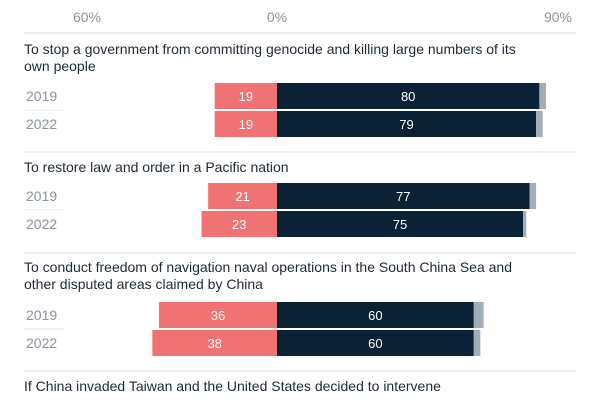 Image resolution: width=600 pixels, height=400 pixels. I want to click on data-label-oppose: 36, so click(218, 315).